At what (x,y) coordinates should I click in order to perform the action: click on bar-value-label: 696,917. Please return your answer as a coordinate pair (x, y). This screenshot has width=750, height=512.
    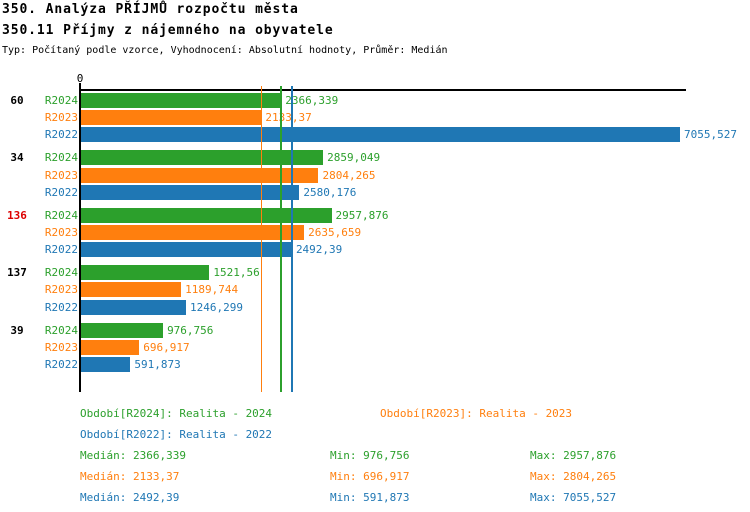
    Looking at the image, I should click on (166, 347).